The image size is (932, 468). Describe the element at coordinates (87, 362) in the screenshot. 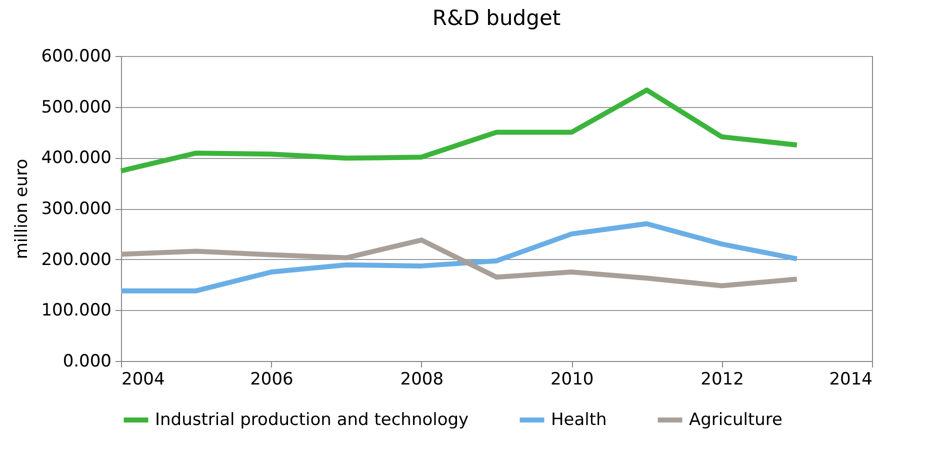

I see `y-tick-label: 0.000` at that location.